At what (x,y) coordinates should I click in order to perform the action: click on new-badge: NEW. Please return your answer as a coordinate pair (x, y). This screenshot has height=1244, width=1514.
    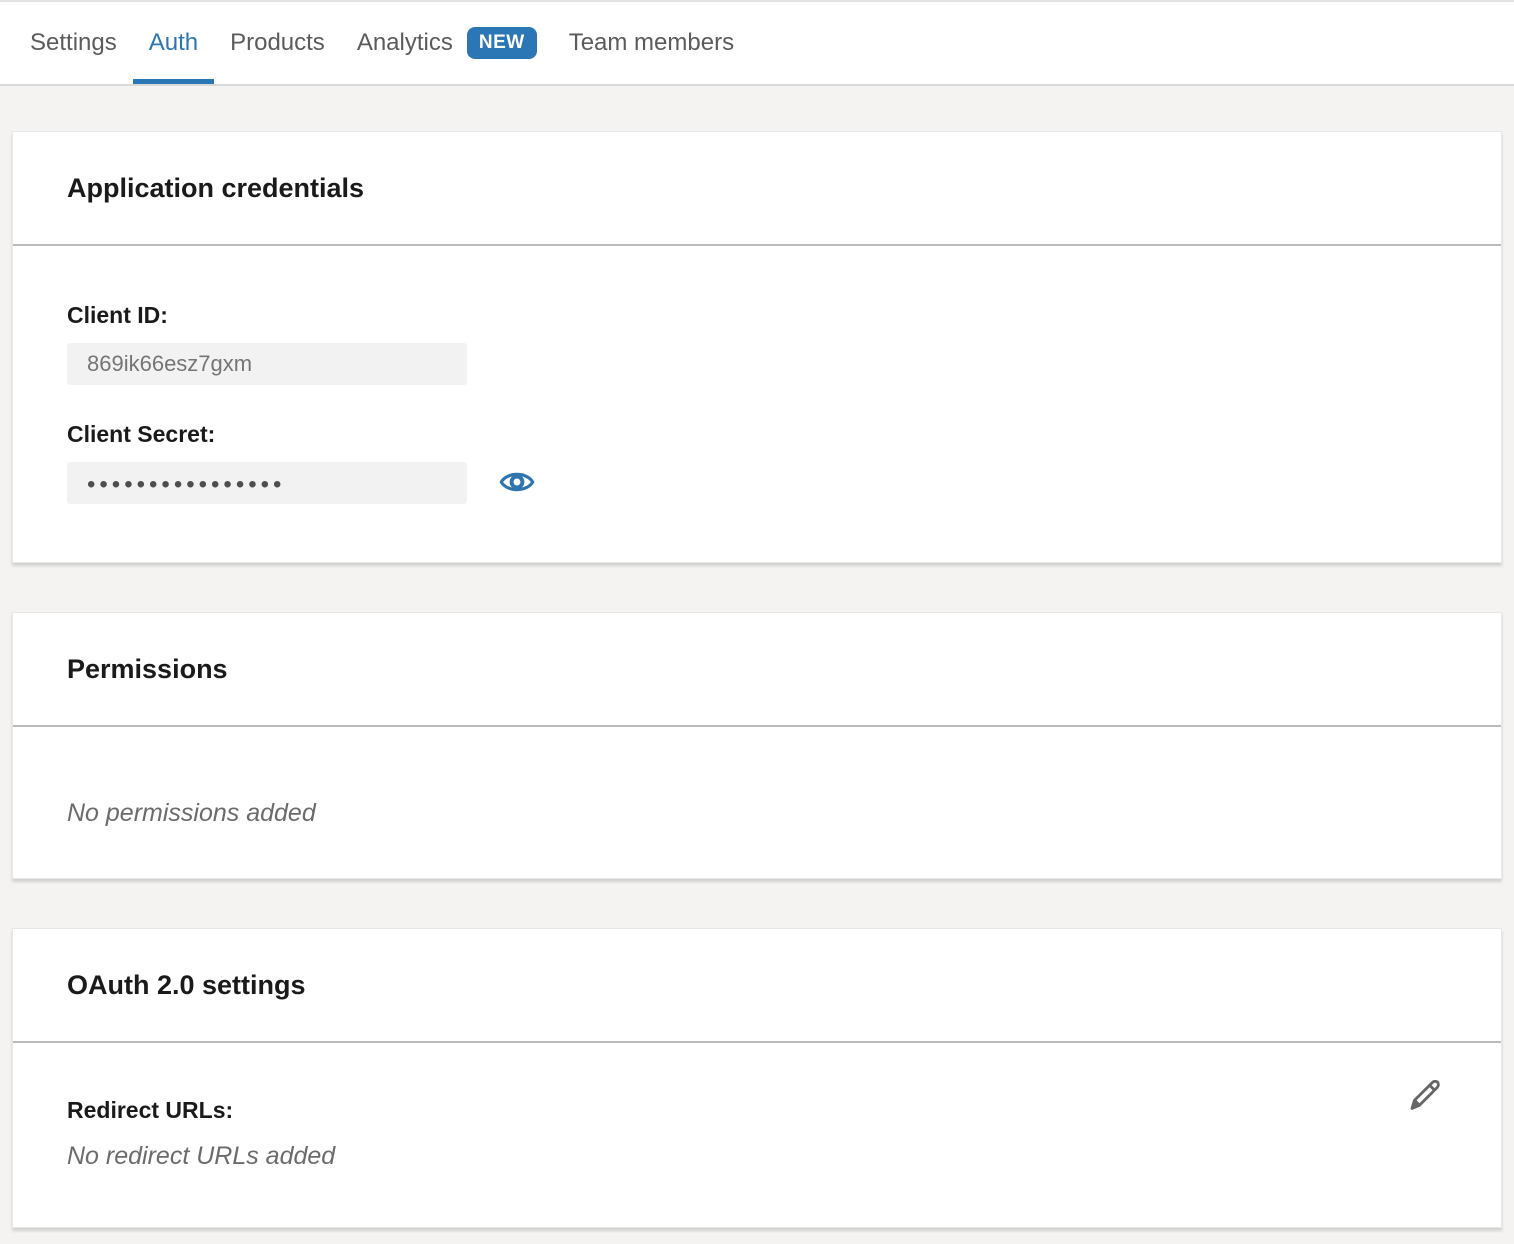
    Looking at the image, I should click on (501, 43).